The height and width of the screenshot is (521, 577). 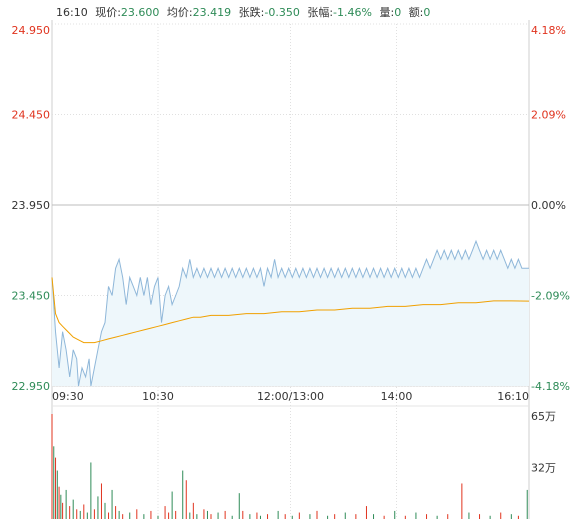 What do you see at coordinates (513, 396) in the screenshot?
I see `x-tick-label: 16:10` at bounding box center [513, 396].